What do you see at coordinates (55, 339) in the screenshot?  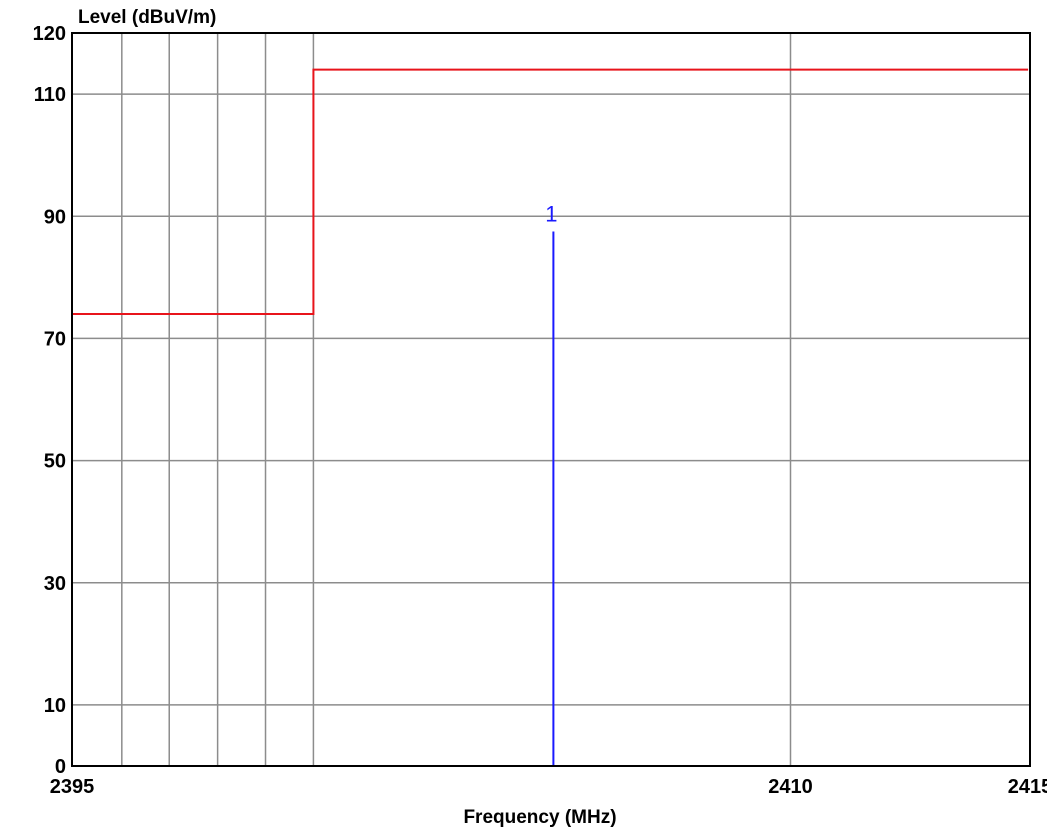 I see `y-tick-label-70: 70` at bounding box center [55, 339].